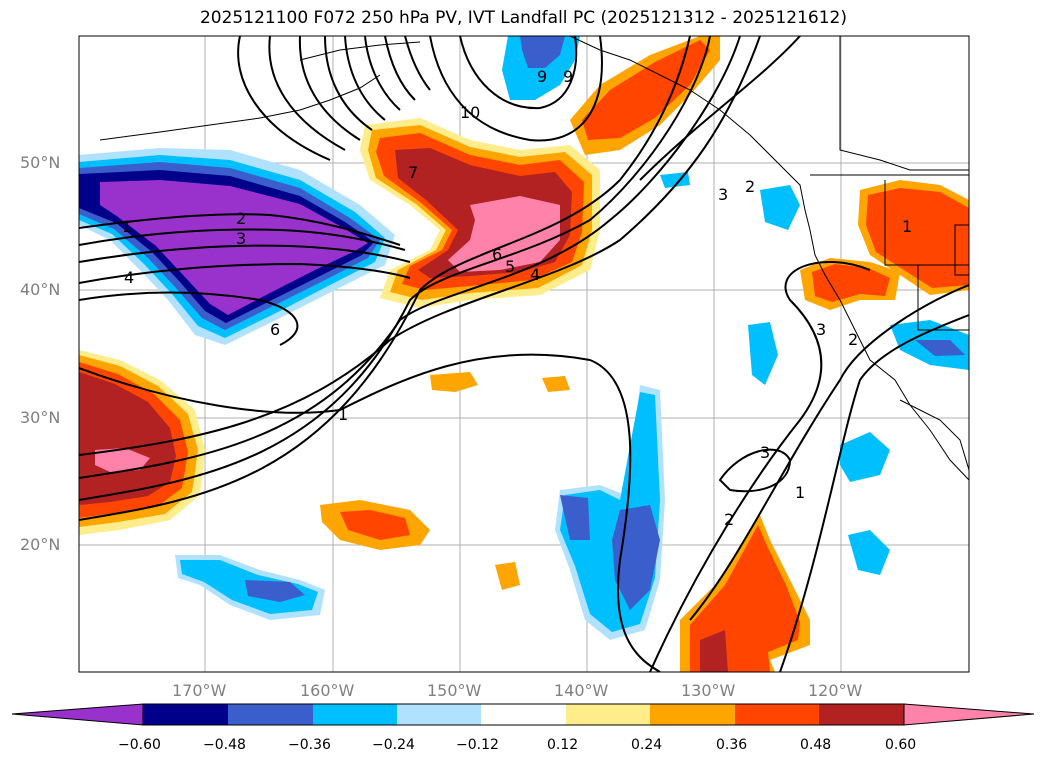  What do you see at coordinates (732, 745) in the screenshot?
I see `colorbar-tick: 0.36` at bounding box center [732, 745].